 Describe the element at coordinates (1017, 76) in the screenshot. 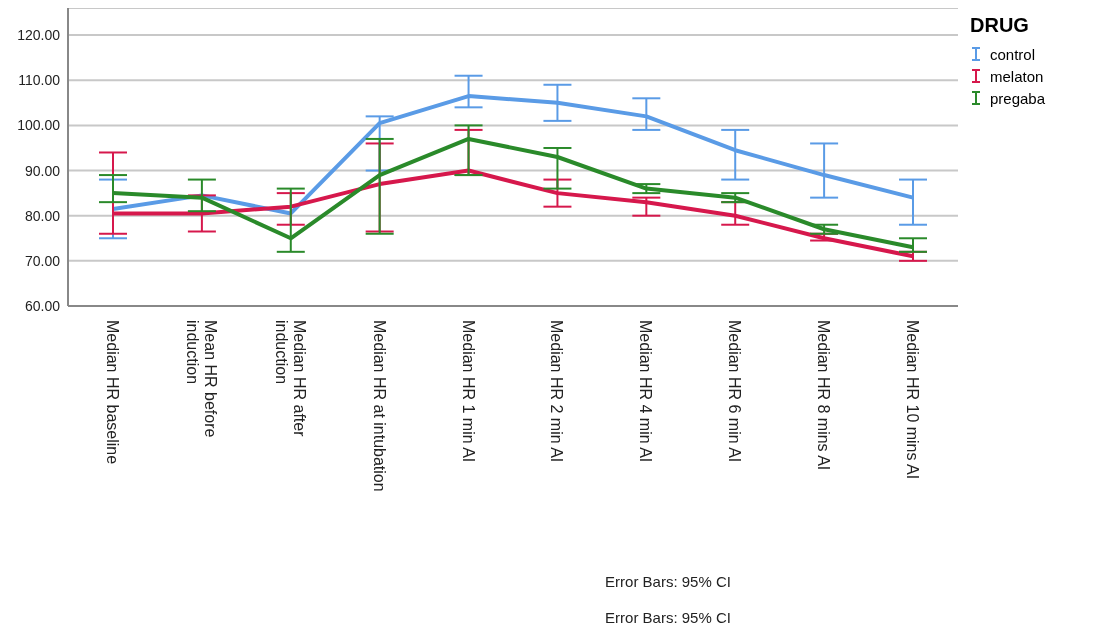

I see `legend-label: melaton` at that location.